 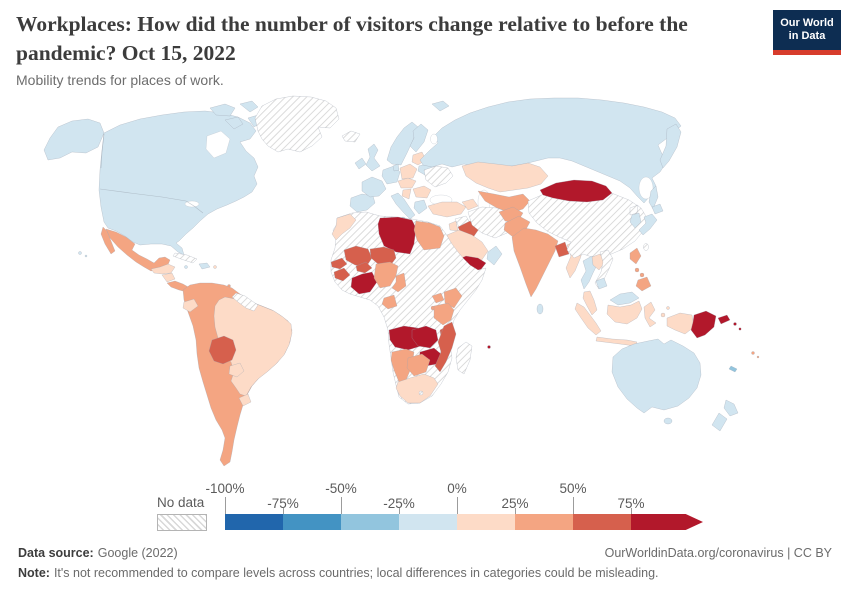 I want to click on country-greenland, so click(x=297, y=124).